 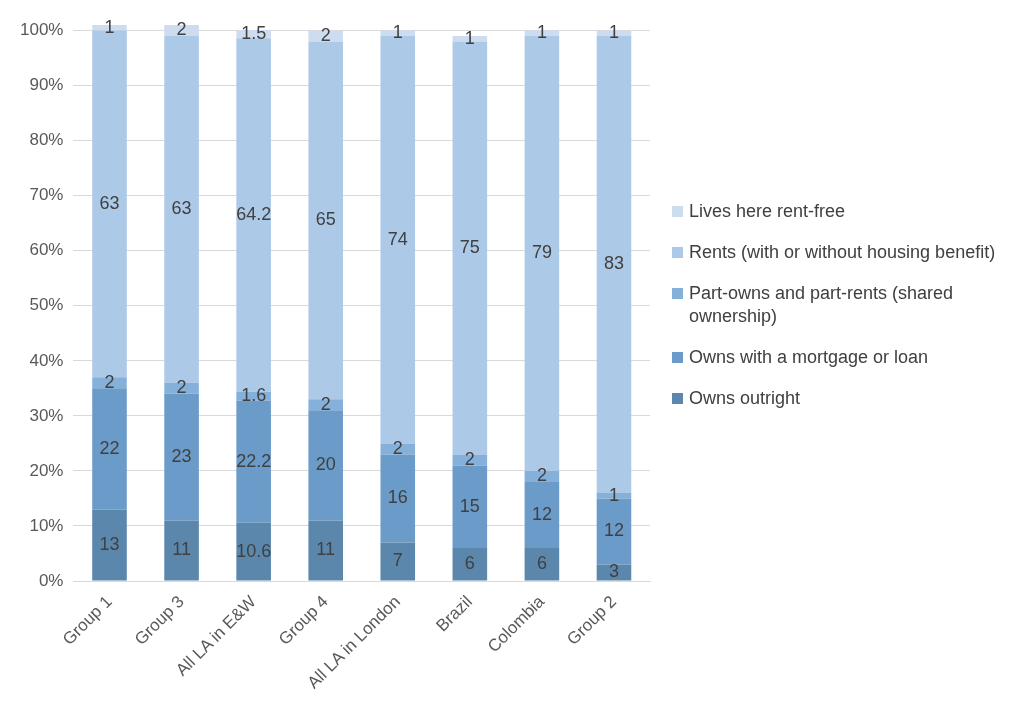 I want to click on data-label: 83, so click(x=613, y=263).